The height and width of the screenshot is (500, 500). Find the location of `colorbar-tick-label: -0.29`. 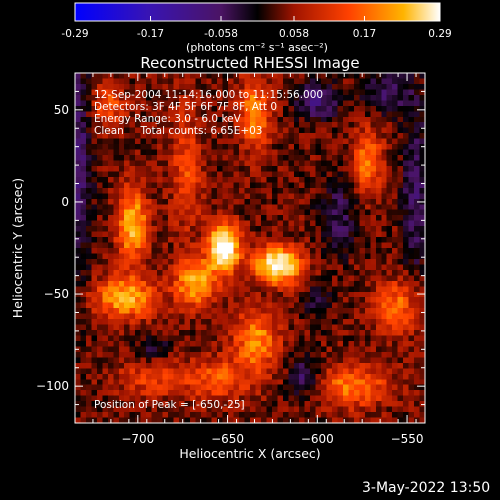

colorbar-tick-label: -0.29 is located at coordinates (74, 34).